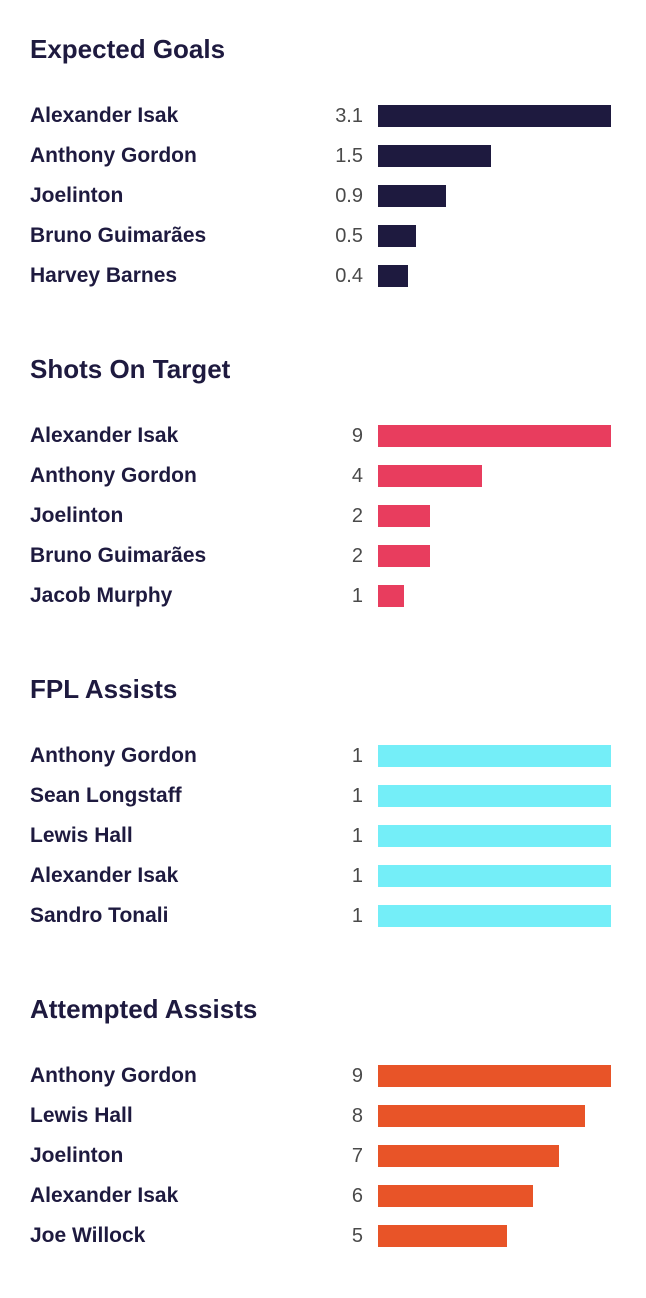 The height and width of the screenshot is (1298, 646). Describe the element at coordinates (320, 876) in the screenshot. I see `stat-row: Alexander Isak 1` at that location.